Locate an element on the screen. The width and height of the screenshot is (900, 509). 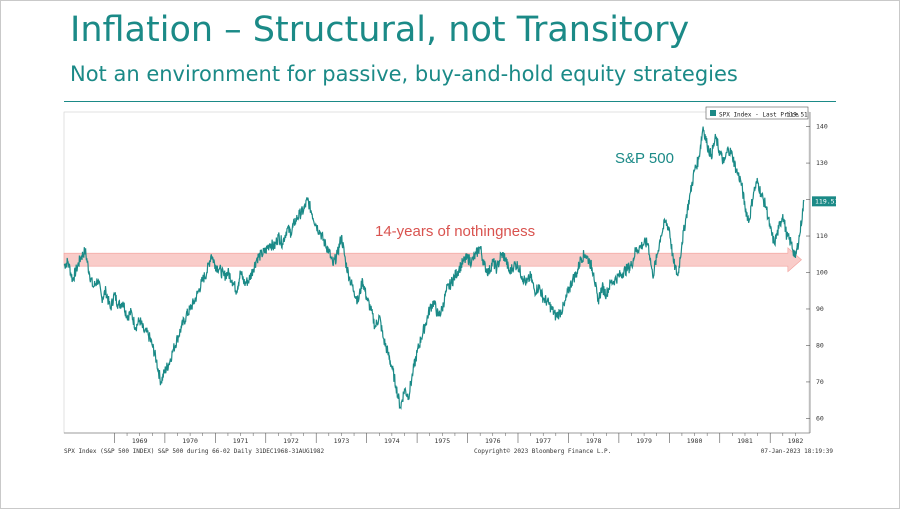
y-tick-label: 130 is located at coordinates (822, 163).